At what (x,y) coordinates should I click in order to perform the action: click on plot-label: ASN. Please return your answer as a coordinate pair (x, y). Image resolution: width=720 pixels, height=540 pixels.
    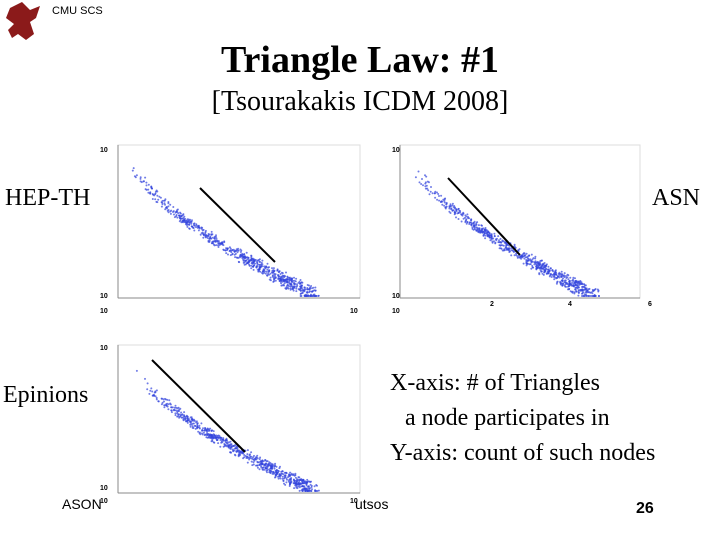
    Looking at the image, I should click on (676, 198).